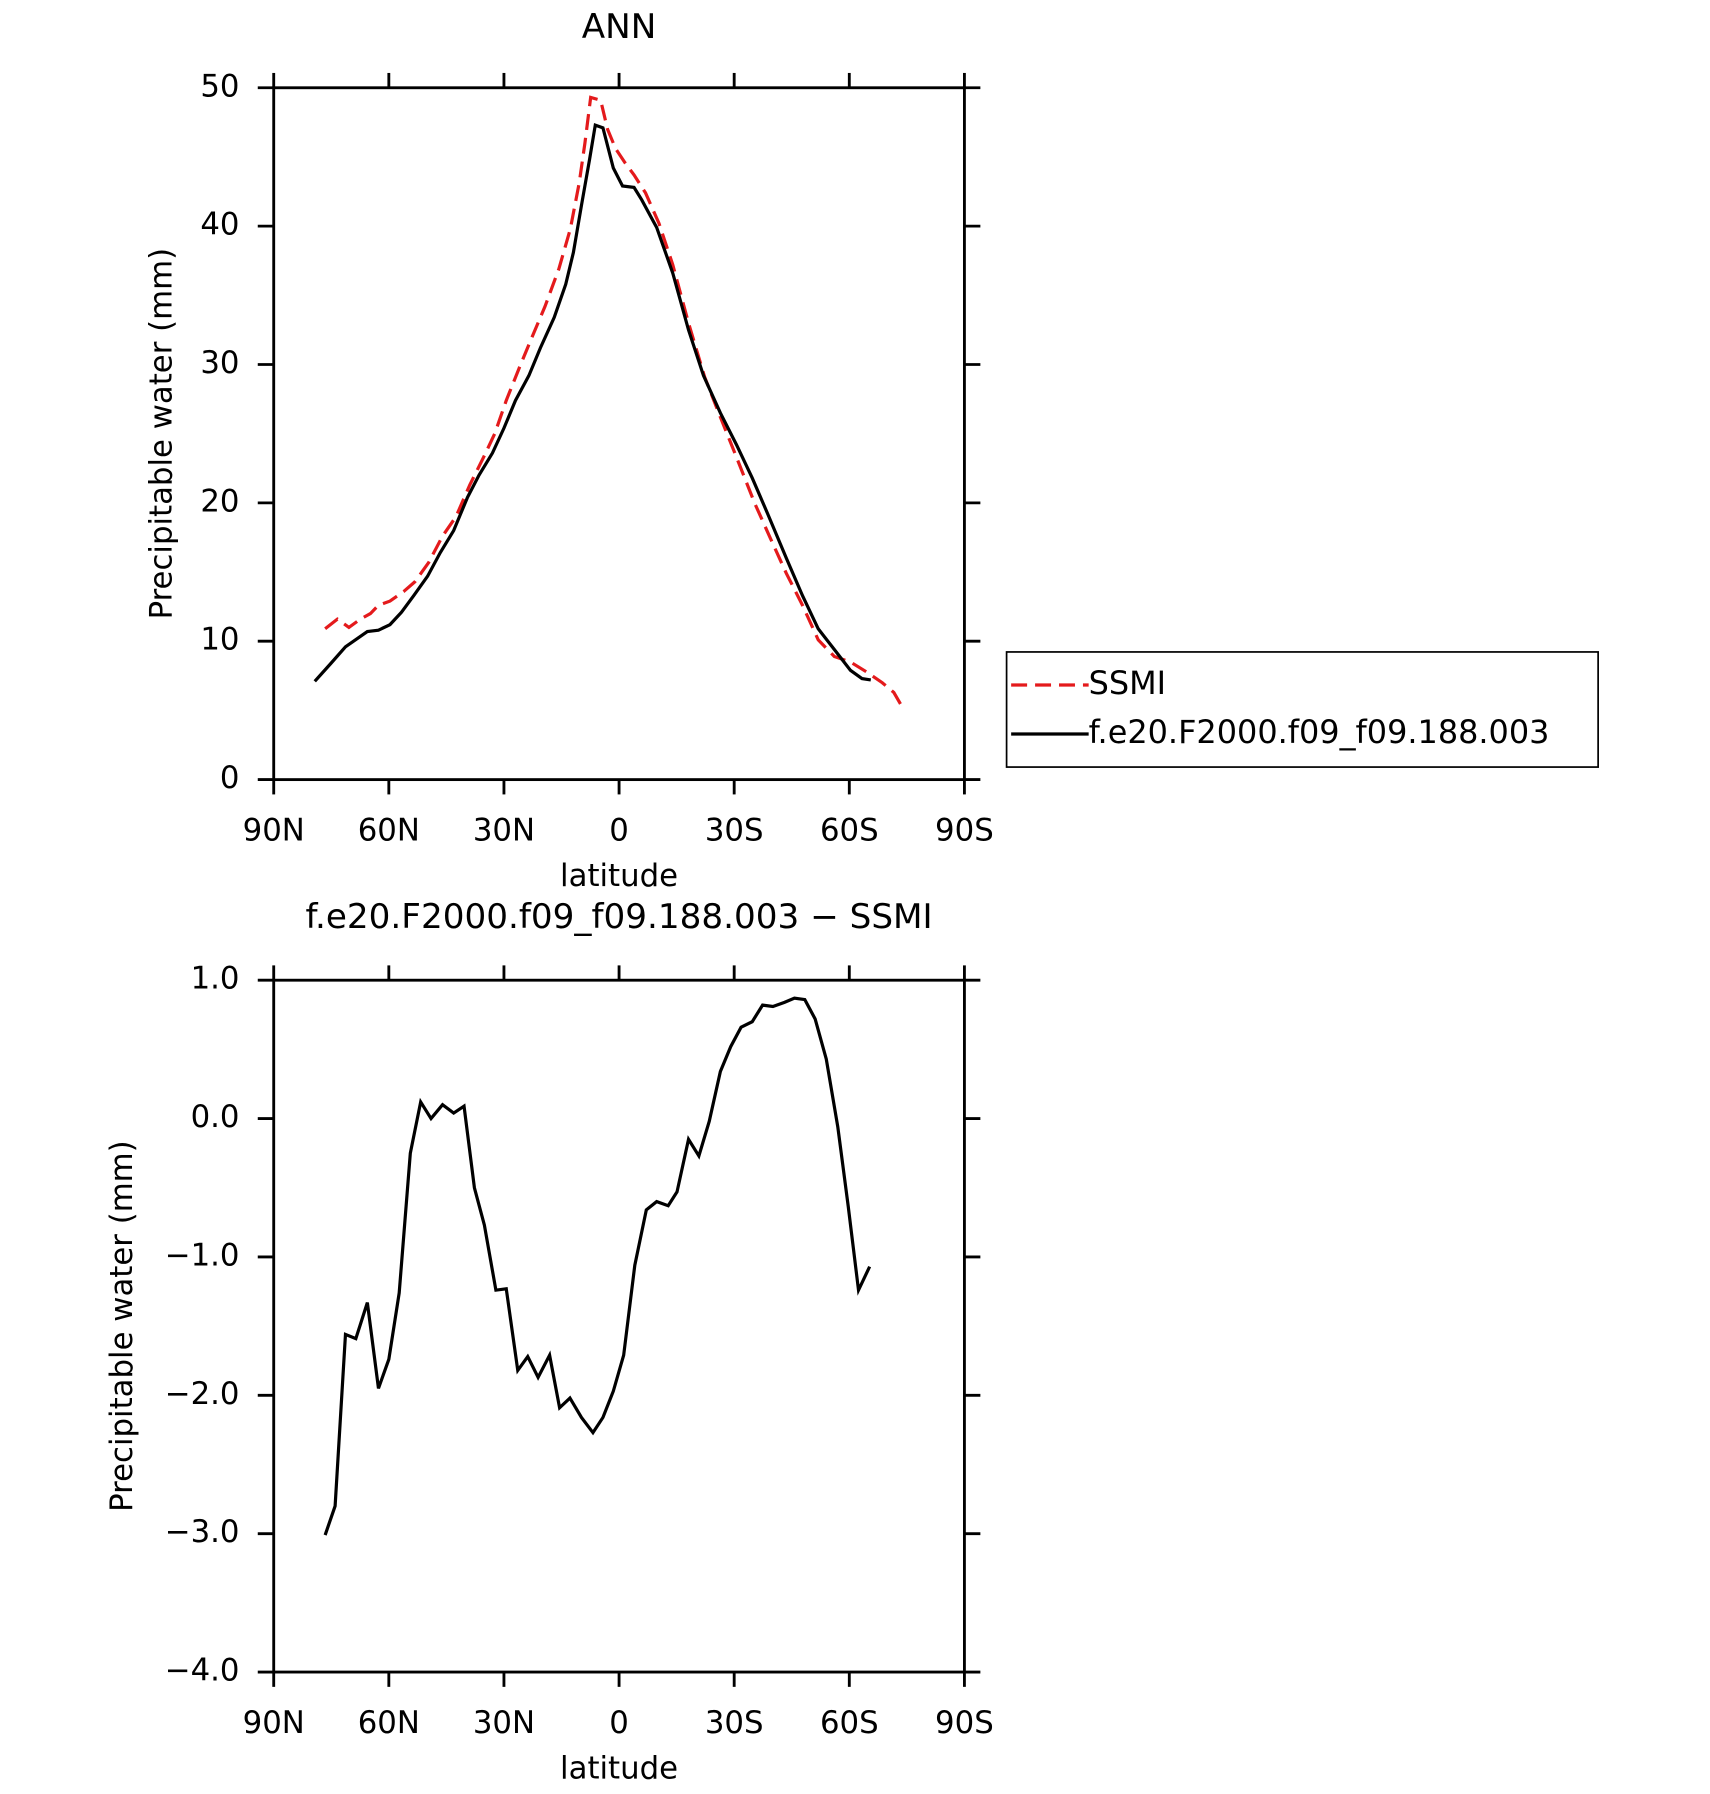  Describe the element at coordinates (215, 1117) in the screenshot. I see `y-tick-label: 0.0` at that location.